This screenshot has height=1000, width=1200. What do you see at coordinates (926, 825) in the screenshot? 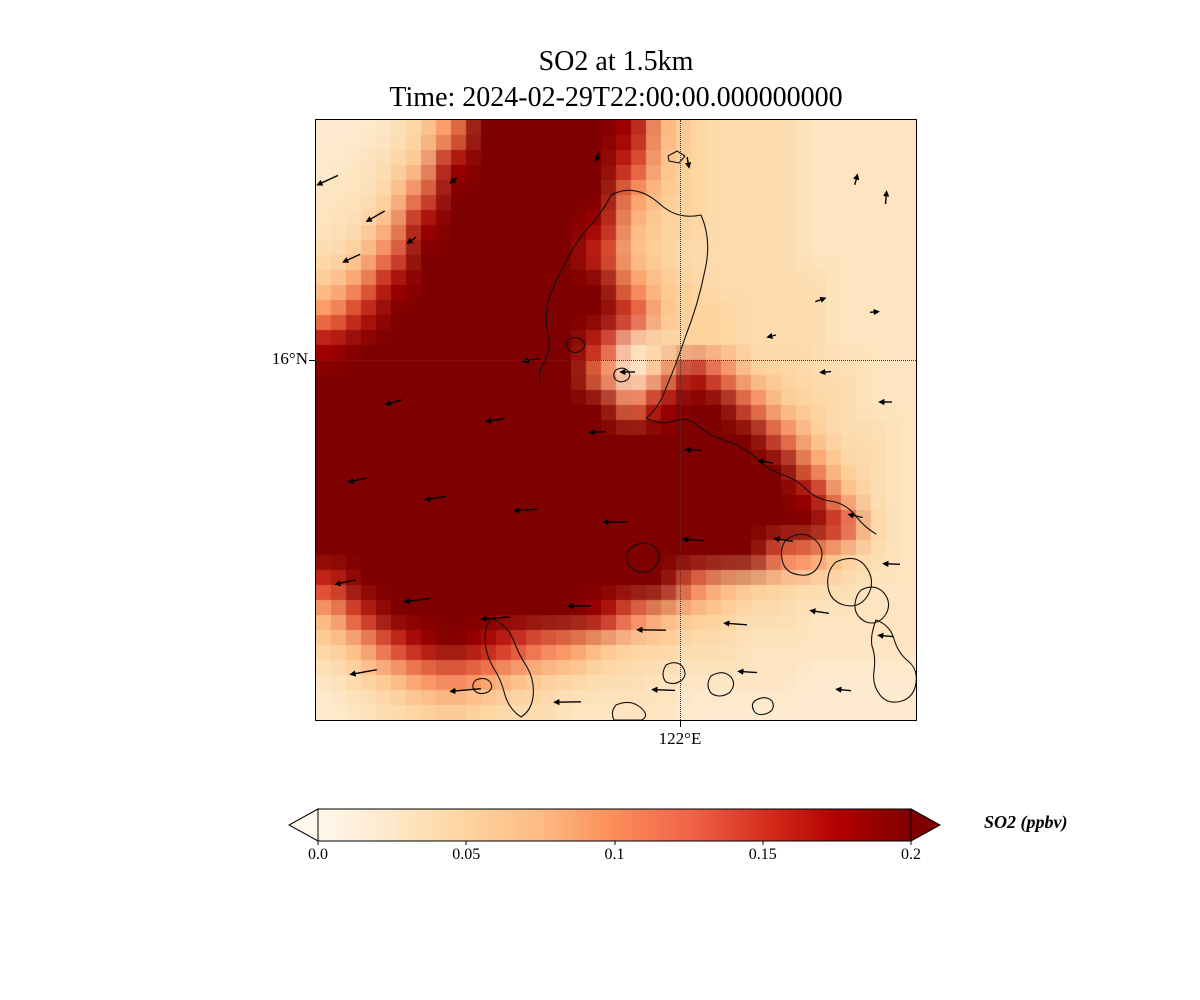
I see `colorbar-extend-max` at bounding box center [926, 825].